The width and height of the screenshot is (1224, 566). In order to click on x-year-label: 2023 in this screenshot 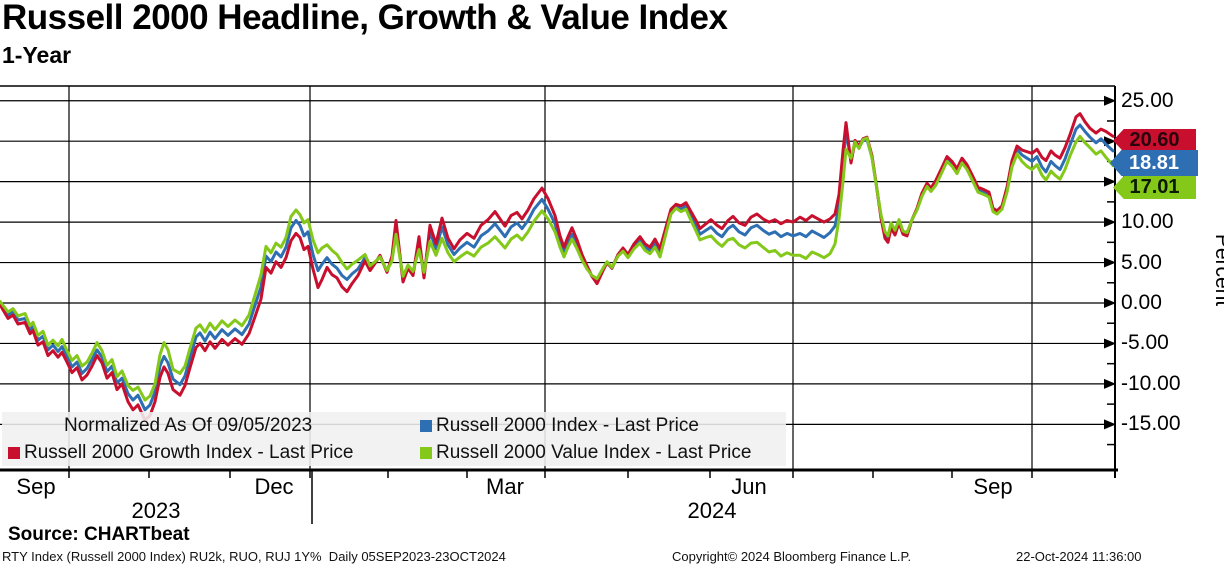, I will do `click(156, 510)`.